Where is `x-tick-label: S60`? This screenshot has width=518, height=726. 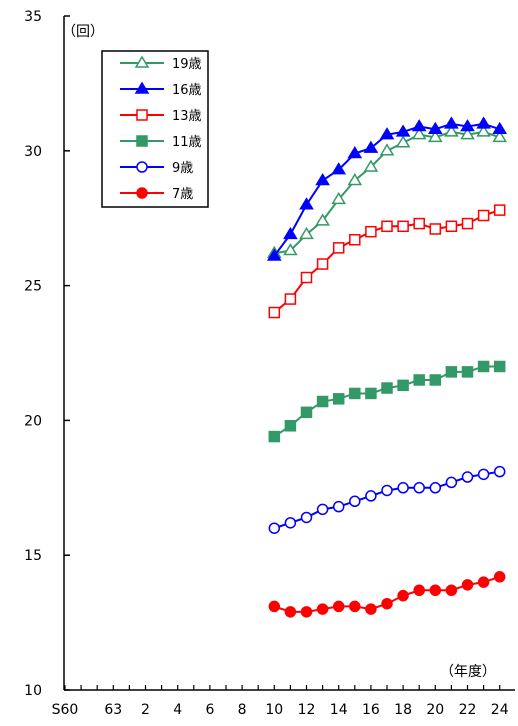
x-tick-label: S60 is located at coordinates (65, 710).